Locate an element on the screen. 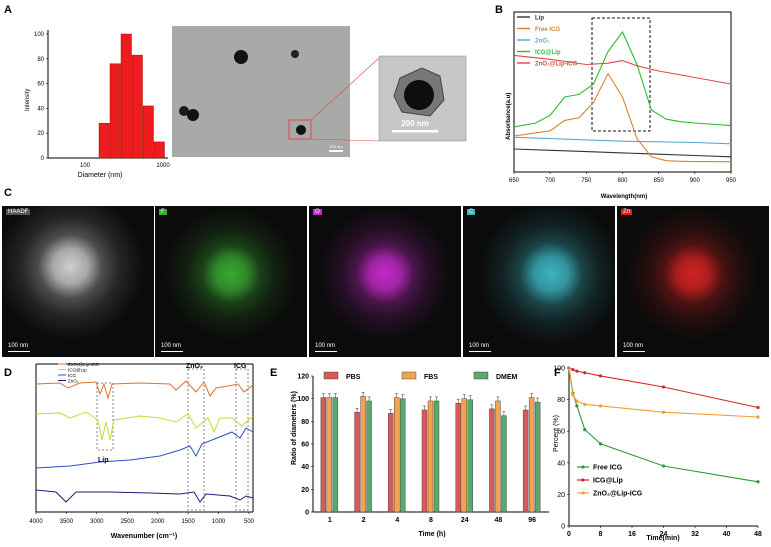 This screenshot has width=771, height=547. eds-element-tag: C is located at coordinates (471, 212).